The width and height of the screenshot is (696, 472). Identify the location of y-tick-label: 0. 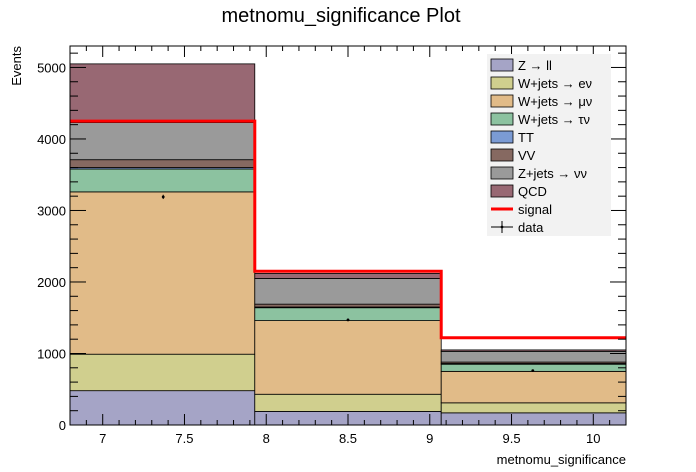
(62, 425).